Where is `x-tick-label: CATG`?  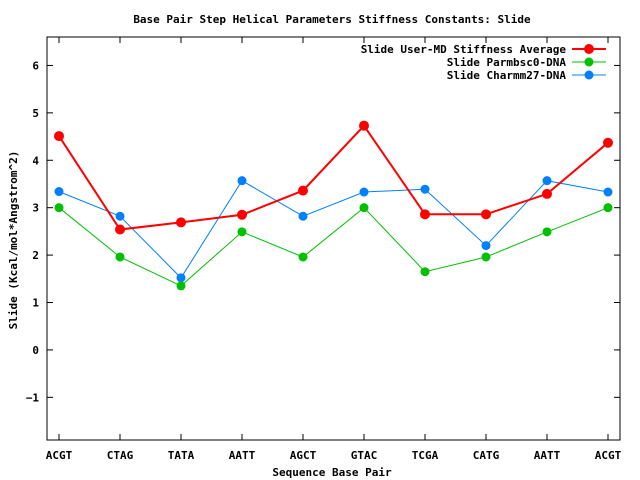
x-tick-label: CATG is located at coordinates (486, 455).